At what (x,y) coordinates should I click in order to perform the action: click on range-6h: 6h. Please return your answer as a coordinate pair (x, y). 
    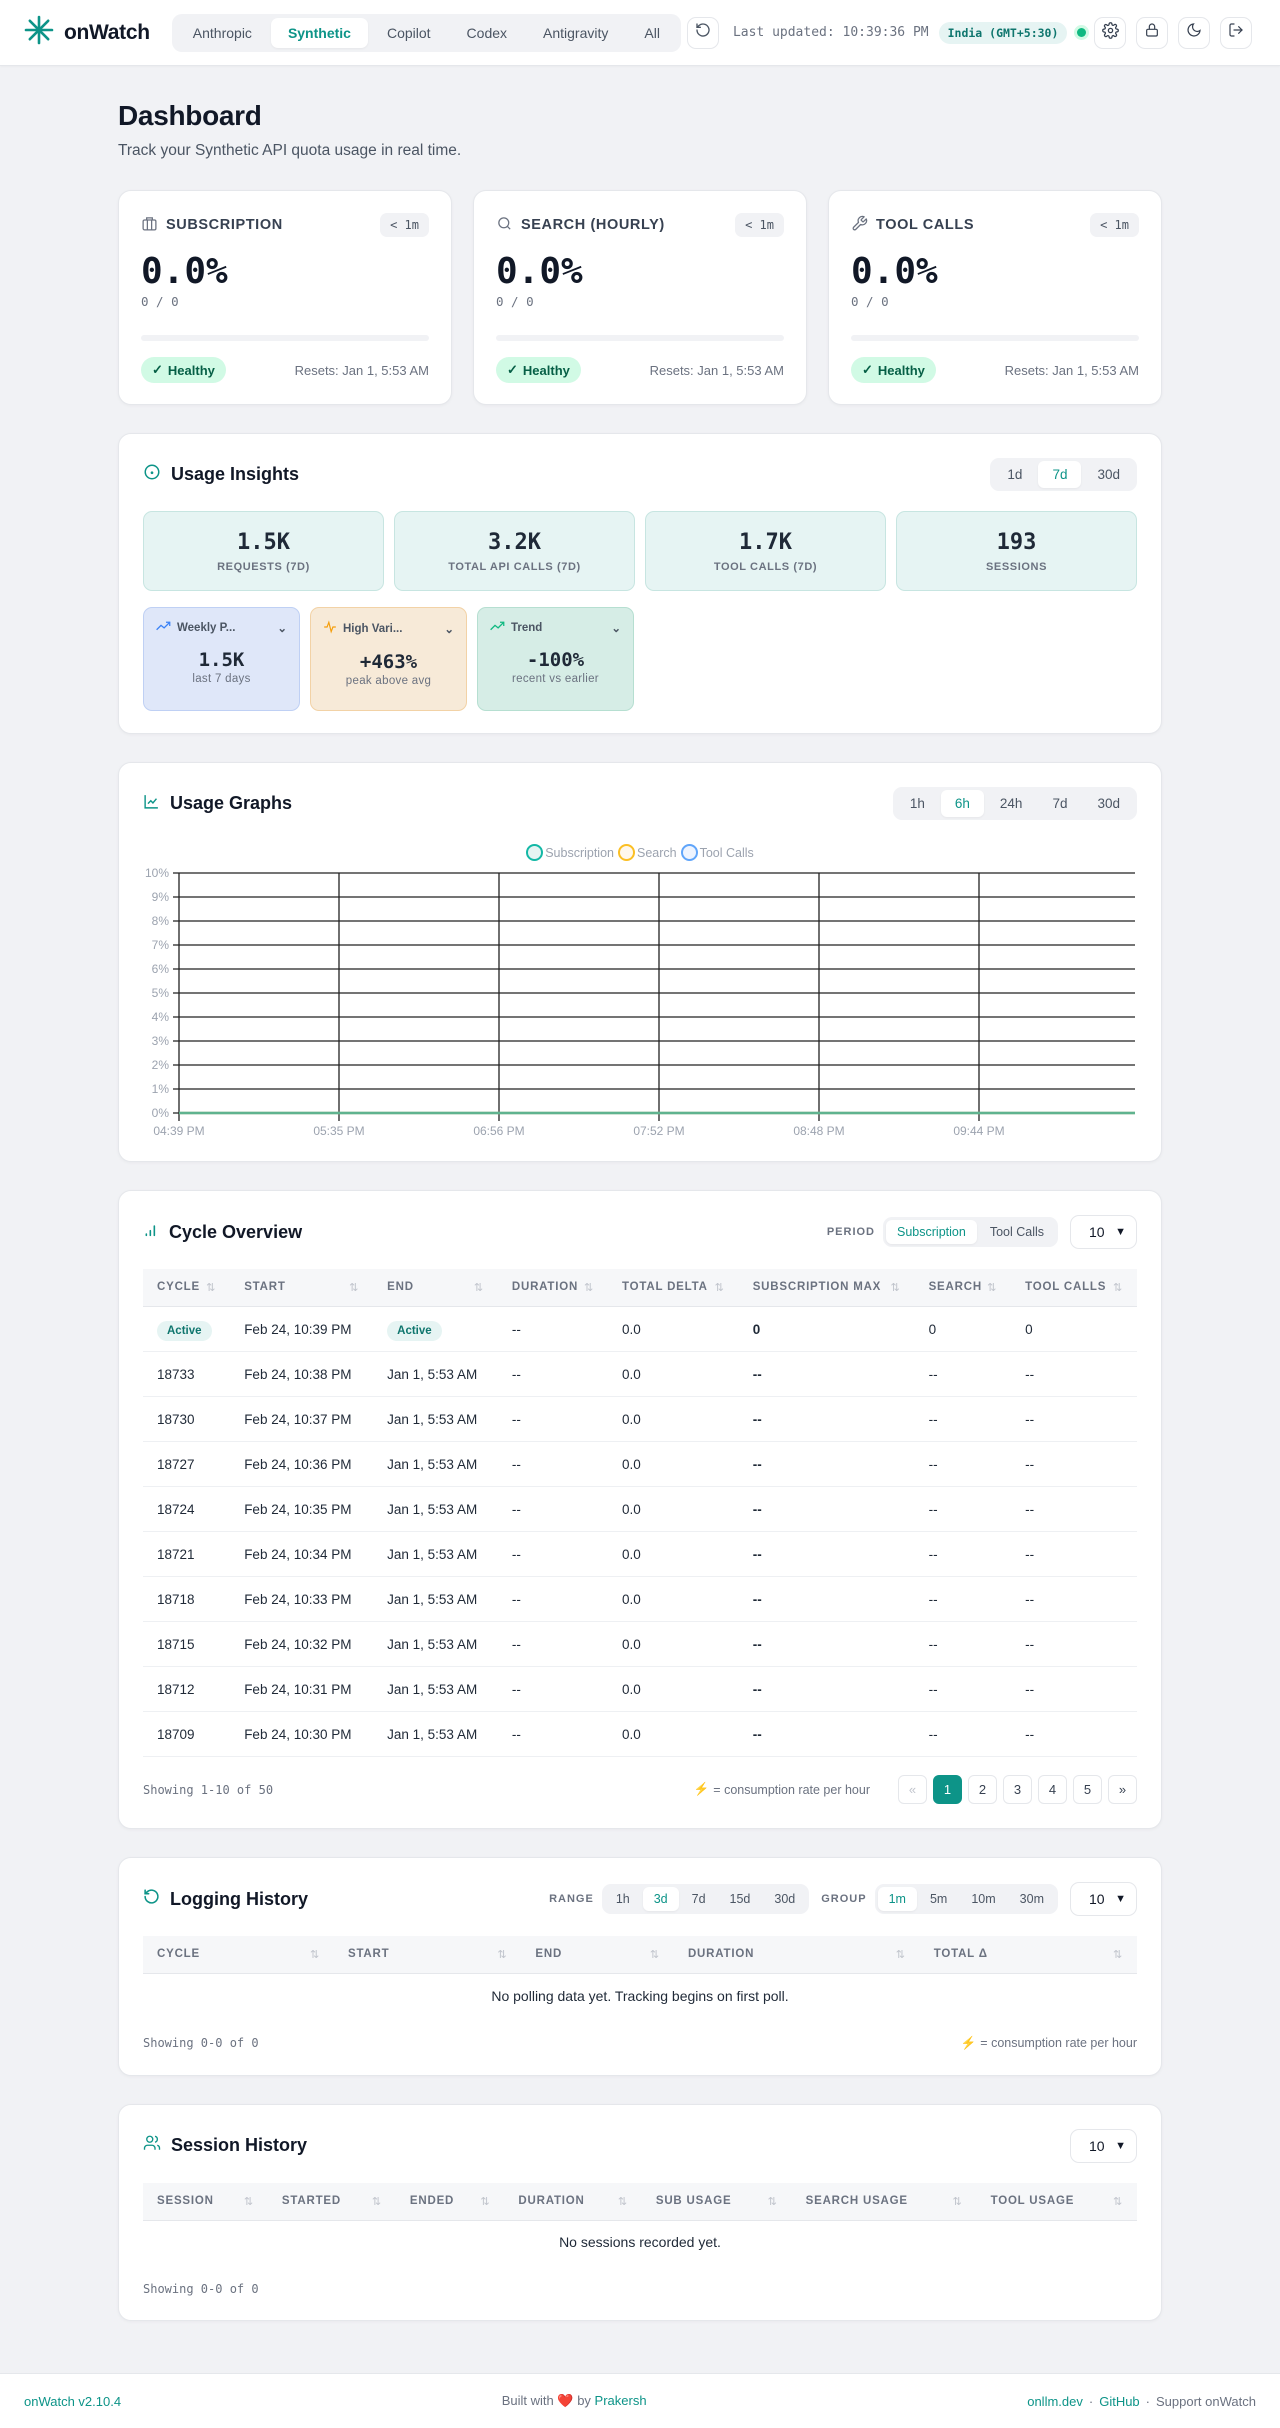
    Looking at the image, I should click on (962, 803).